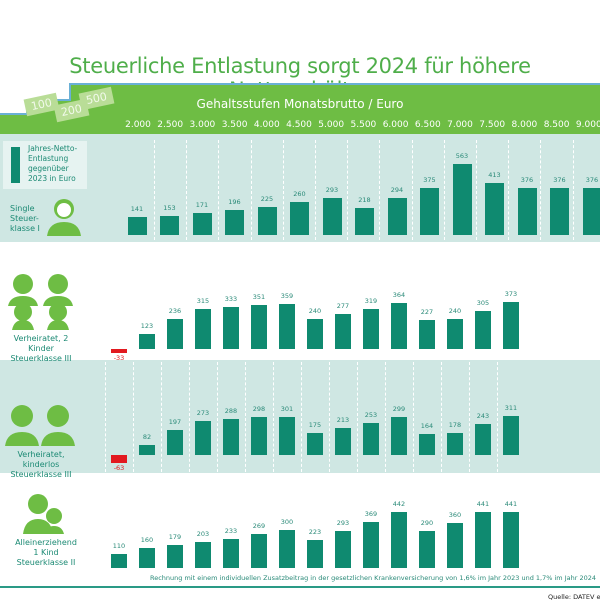 This screenshot has height=601, width=600. Describe the element at coordinates (72, 110) in the screenshot. I see `banknote: 200` at that location.